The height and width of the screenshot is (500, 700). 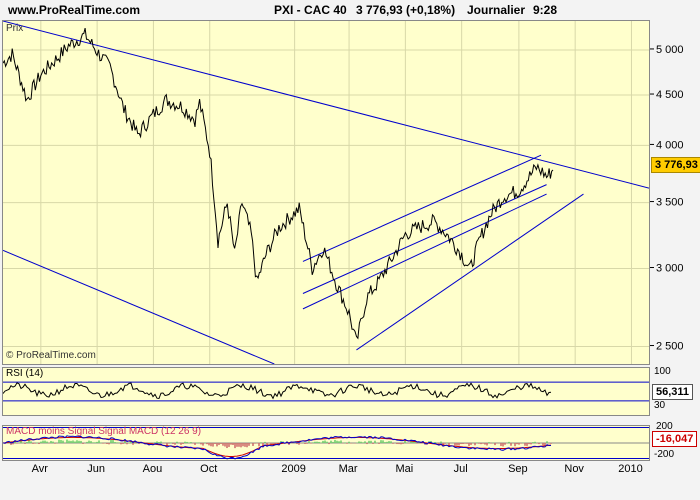 What do you see at coordinates (670, 347) in the screenshot?
I see `price-tick-label: 2 500` at bounding box center [670, 347].